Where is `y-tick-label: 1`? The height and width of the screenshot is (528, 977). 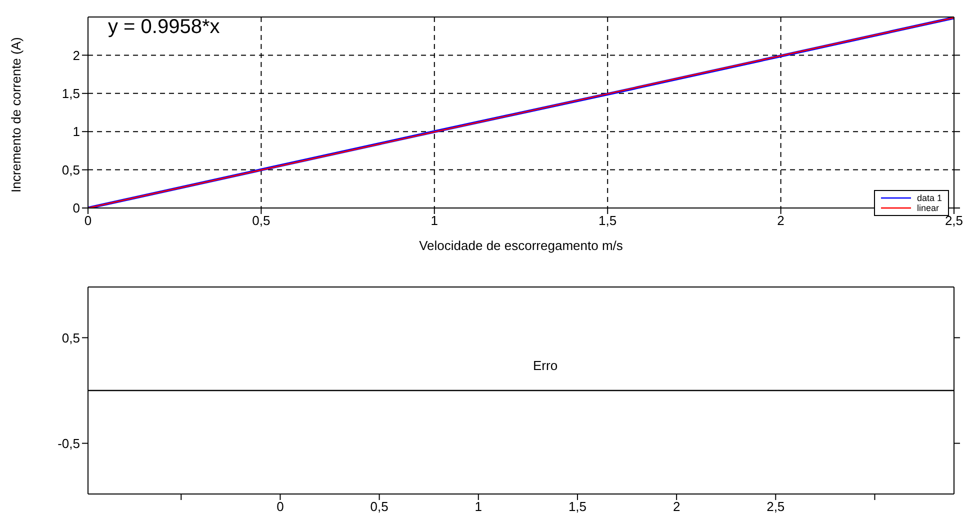
y-tick-label: 1 is located at coordinates (76, 132).